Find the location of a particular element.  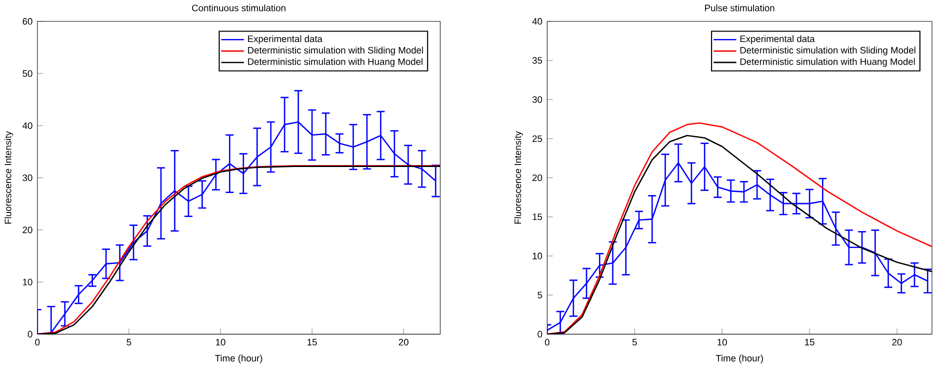

chart-title: Pulse stimulation is located at coordinates (739, 8).